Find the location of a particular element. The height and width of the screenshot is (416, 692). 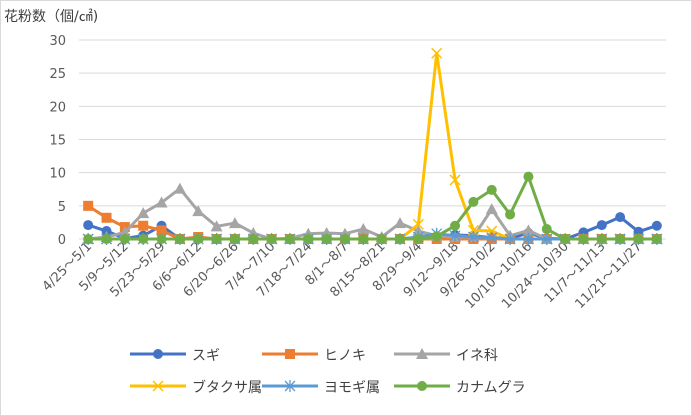

legend-label: ヨモギ属 is located at coordinates (352, 388).